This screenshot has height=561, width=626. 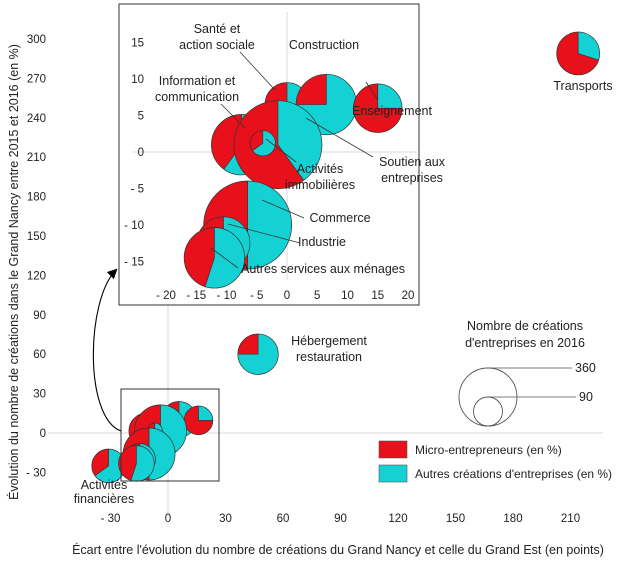 What do you see at coordinates (217, 45) in the screenshot?
I see `inset-point-label: action sociale` at bounding box center [217, 45].